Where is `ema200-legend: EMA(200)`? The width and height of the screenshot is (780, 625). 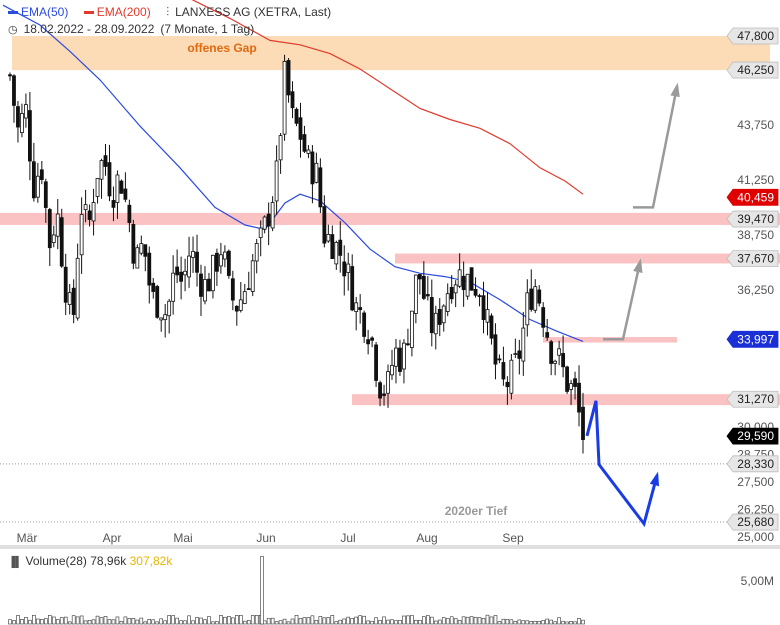
ema200-legend: EMA(200) is located at coordinates (120, 12).